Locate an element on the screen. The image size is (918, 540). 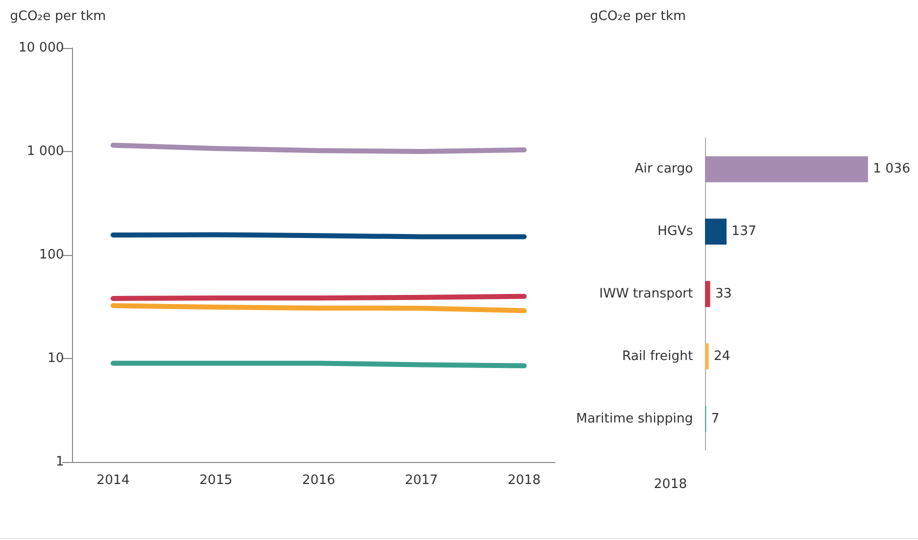
y-tick-label: Rail freight is located at coordinates (657, 356).